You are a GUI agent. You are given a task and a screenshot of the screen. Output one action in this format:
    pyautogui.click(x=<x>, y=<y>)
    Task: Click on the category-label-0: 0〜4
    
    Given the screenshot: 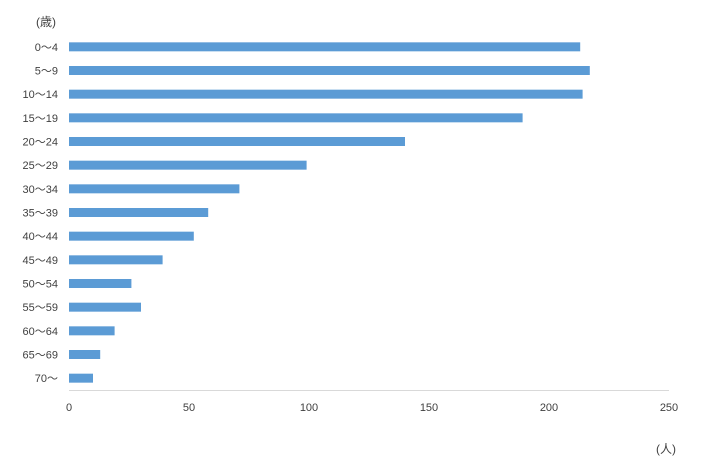 What is the action you would take?
    pyautogui.click(x=46, y=48)
    